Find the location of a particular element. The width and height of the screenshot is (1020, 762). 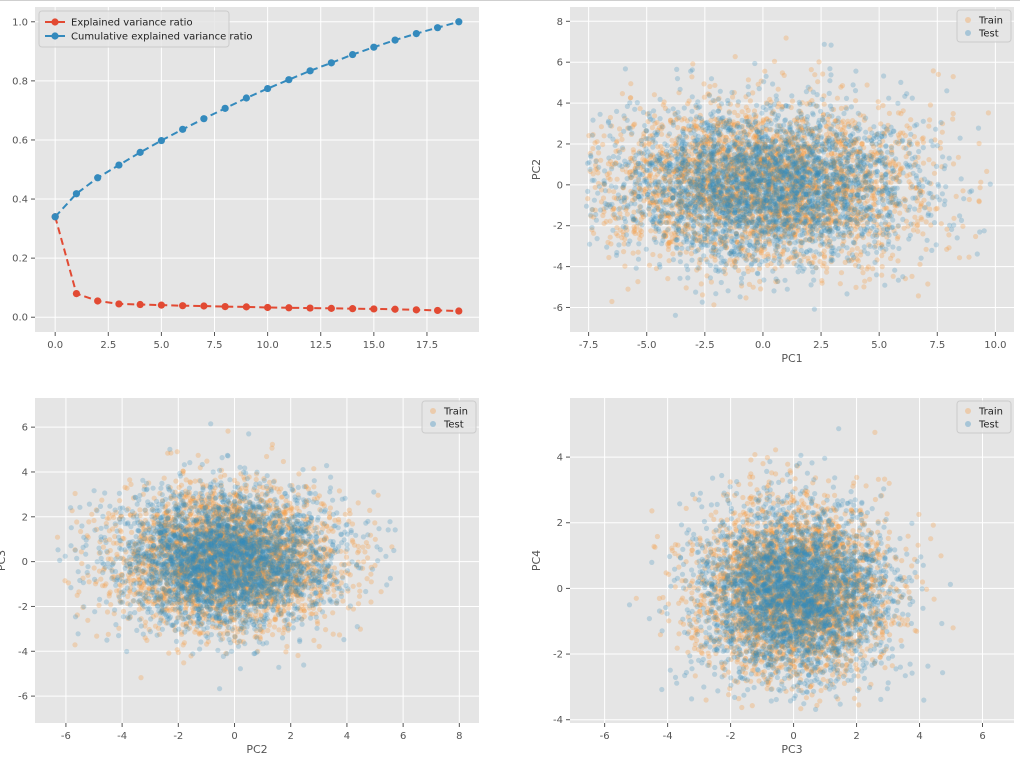

y-axis-label: PC2 is located at coordinates (536, 169).